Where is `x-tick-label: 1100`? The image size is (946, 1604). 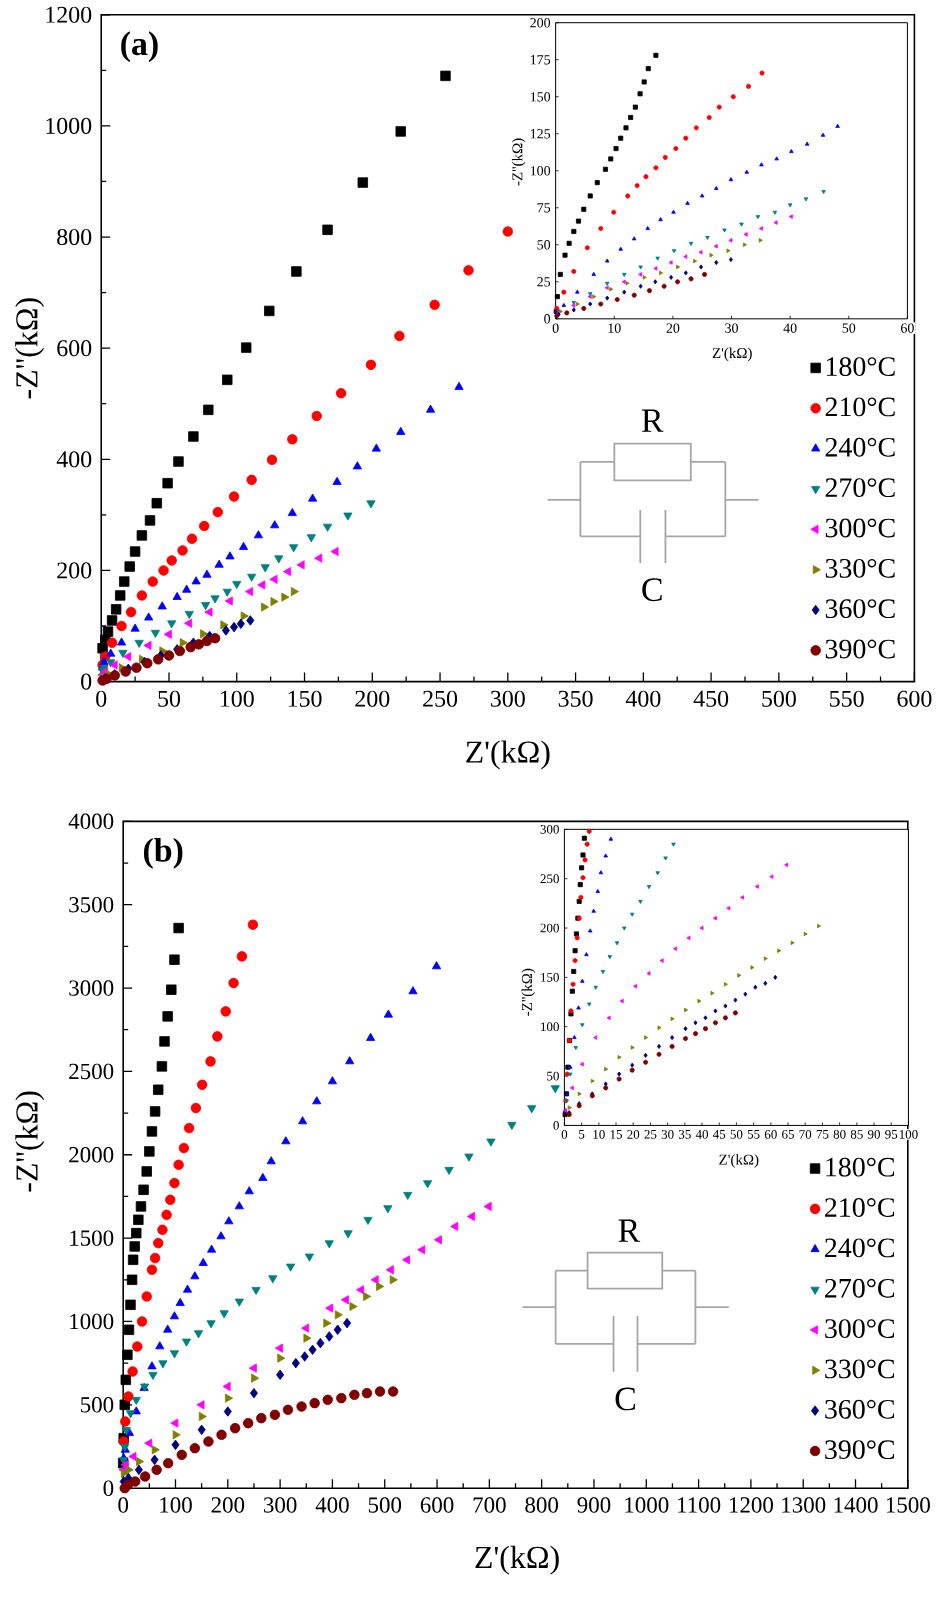
x-tick-label: 1100 is located at coordinates (699, 1505).